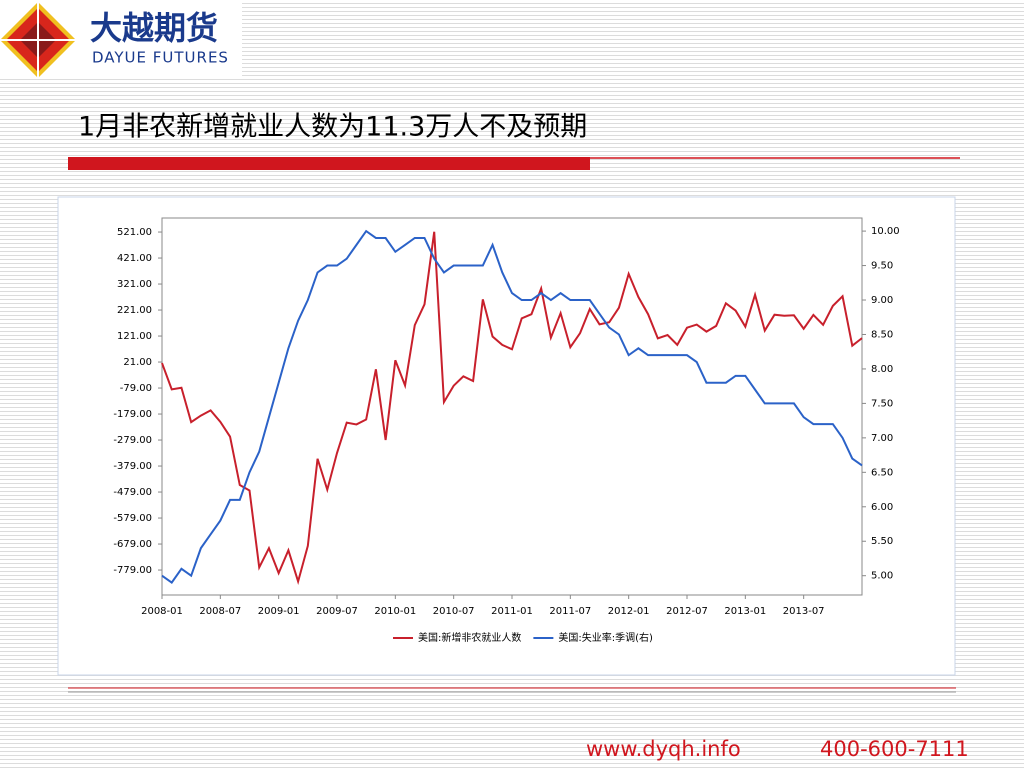  What do you see at coordinates (882, 541) in the screenshot?
I see `y2-tick-label: 5.50` at bounding box center [882, 541].